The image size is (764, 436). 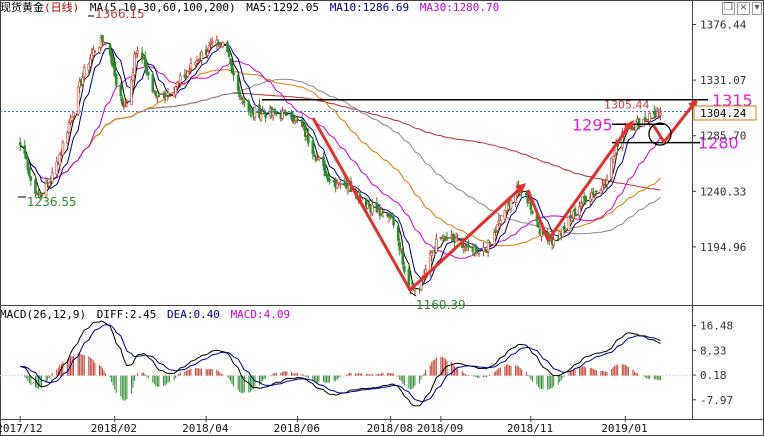 I want to click on period-label: (日线), so click(x=62, y=7).